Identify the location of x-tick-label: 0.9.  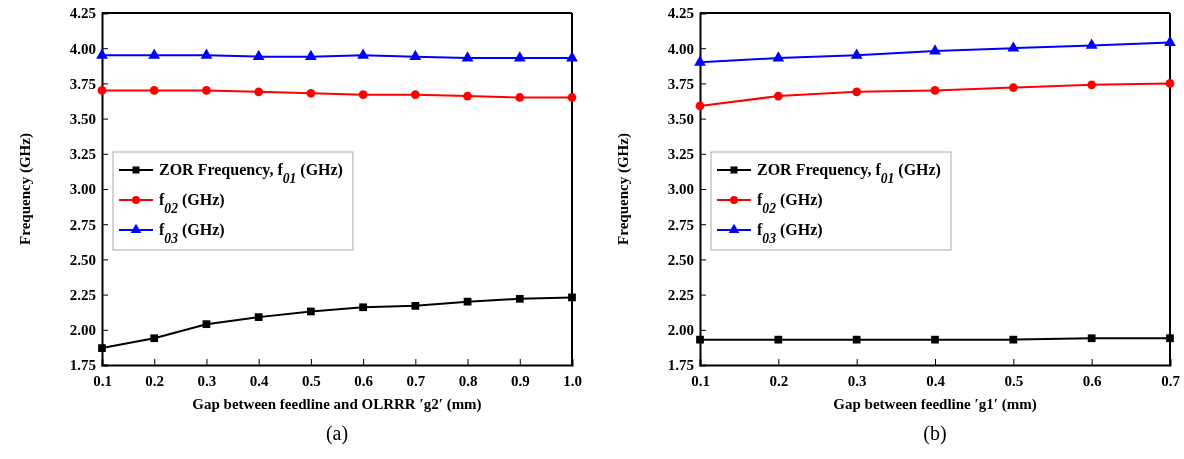
(520, 380).